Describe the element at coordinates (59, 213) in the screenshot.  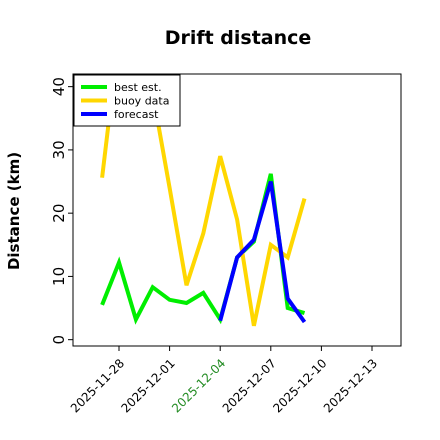
I see `y-tick-label: 20` at that location.